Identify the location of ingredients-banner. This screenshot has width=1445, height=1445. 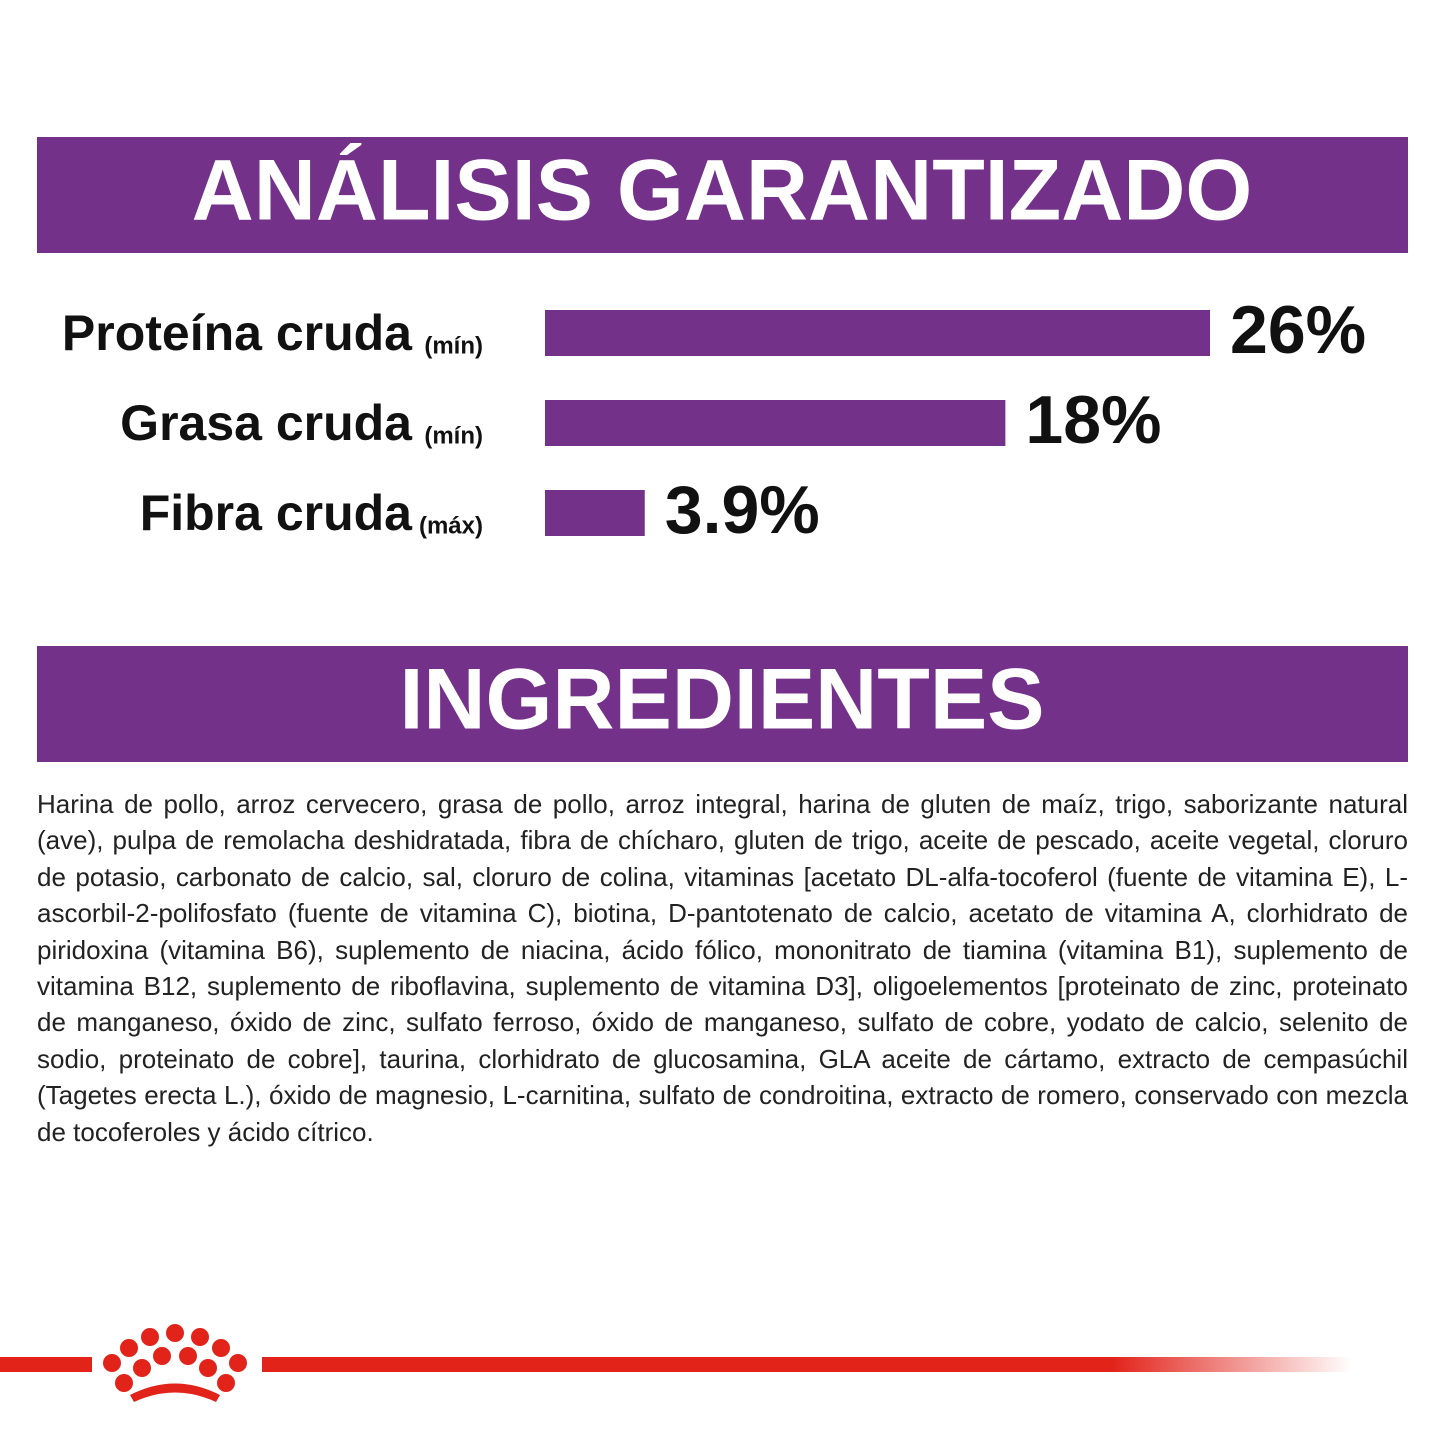
(722, 704).